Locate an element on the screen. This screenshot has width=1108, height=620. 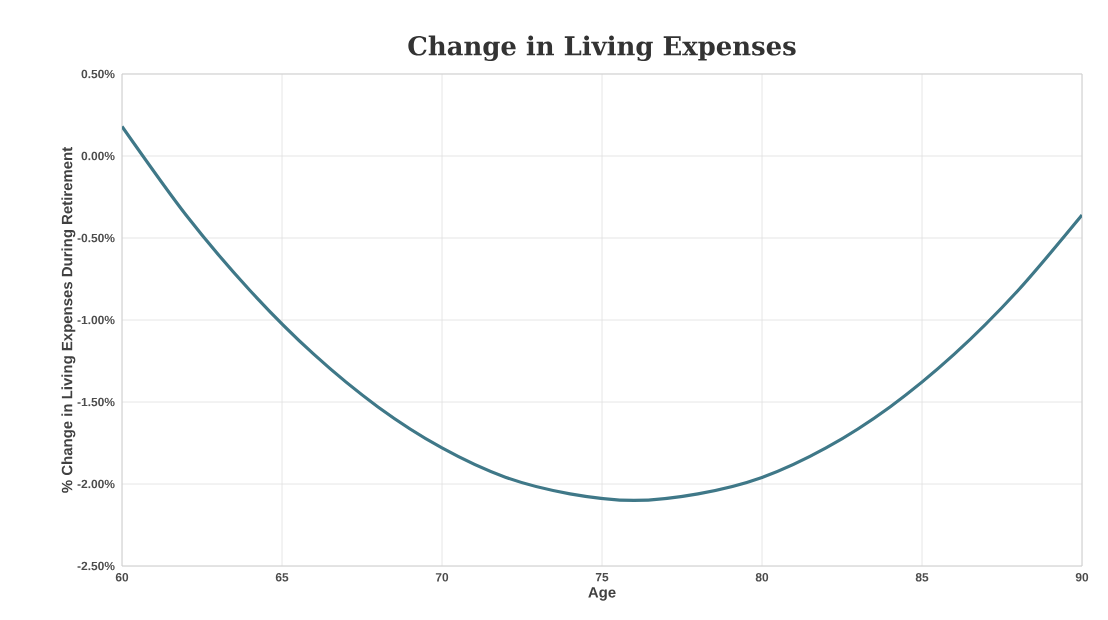
chart-title: Change in Living Expenses is located at coordinates (602, 48).